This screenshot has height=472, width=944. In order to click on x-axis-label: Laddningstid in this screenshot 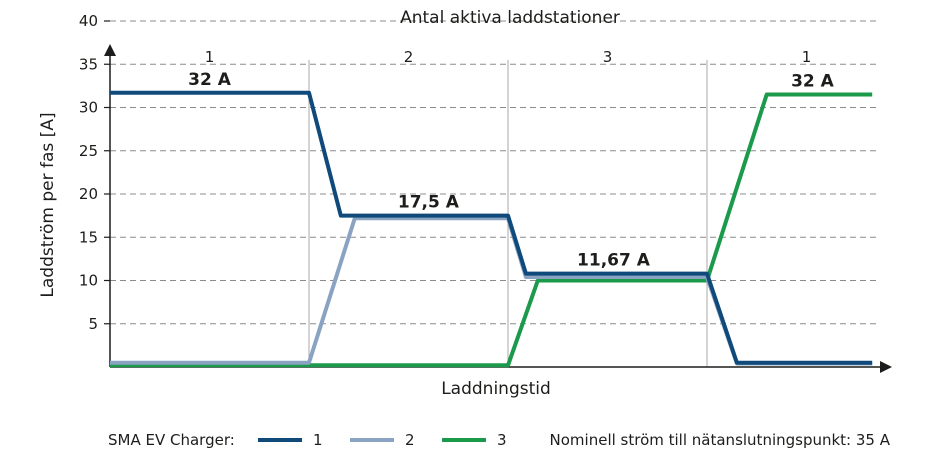, I will do `click(496, 389)`.